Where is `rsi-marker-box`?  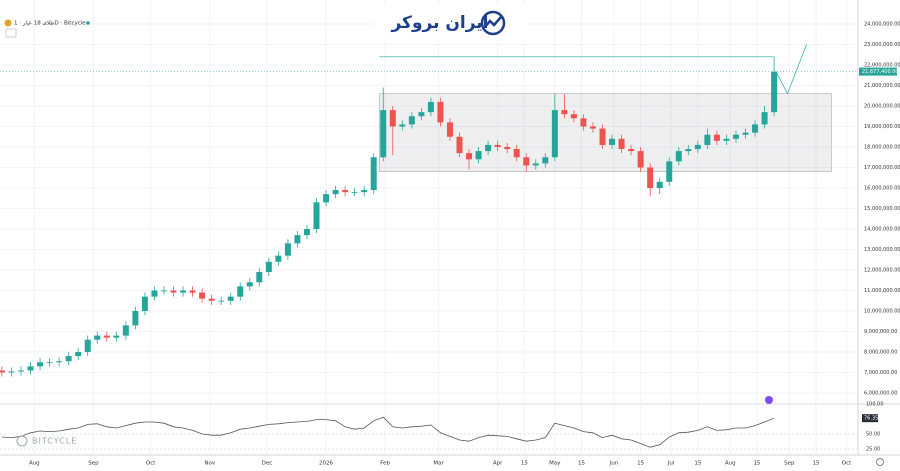 rsi-marker-box is located at coordinates (870, 418).